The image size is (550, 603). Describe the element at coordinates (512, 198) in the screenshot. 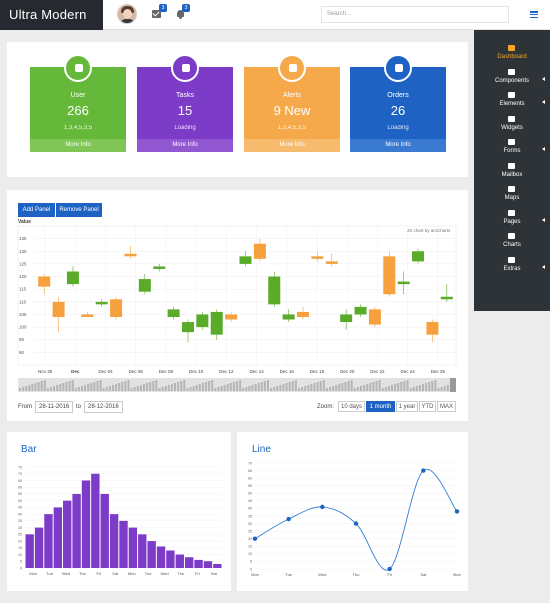

I see `sidebar-item-label: Maps` at that location.